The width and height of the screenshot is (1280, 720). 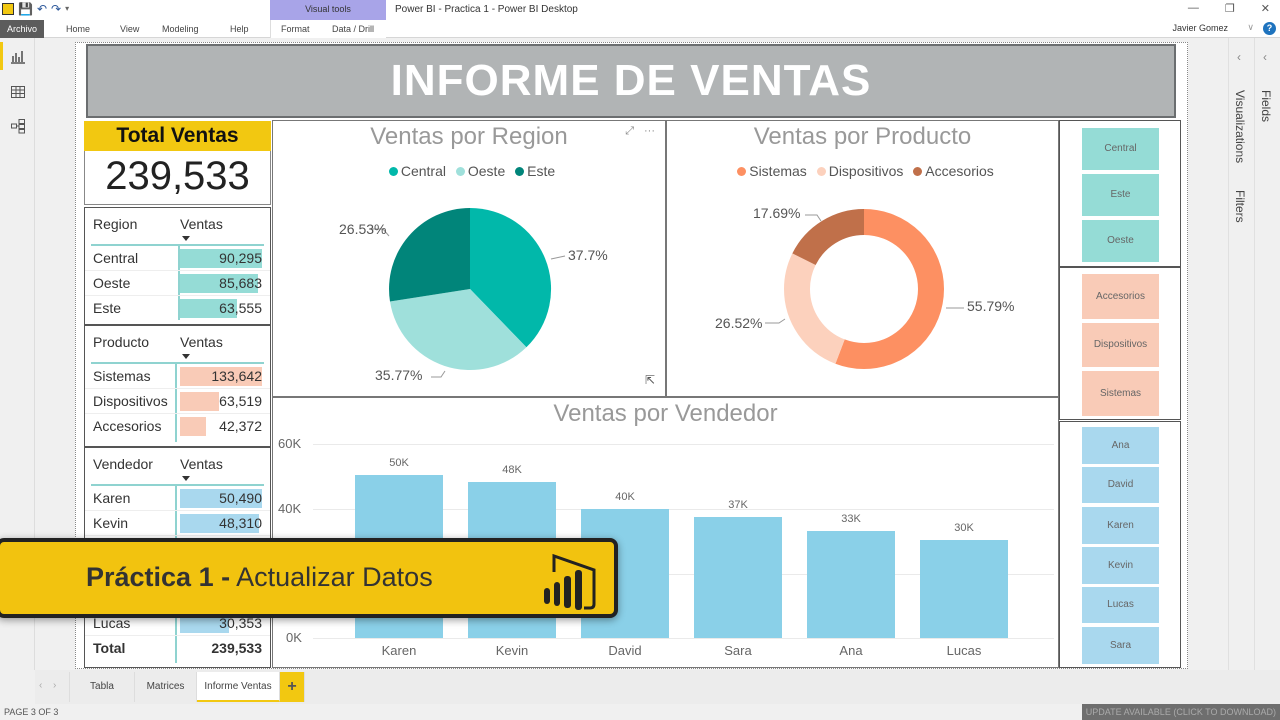 I want to click on row-label: Dispositivos, so click(x=130, y=401).